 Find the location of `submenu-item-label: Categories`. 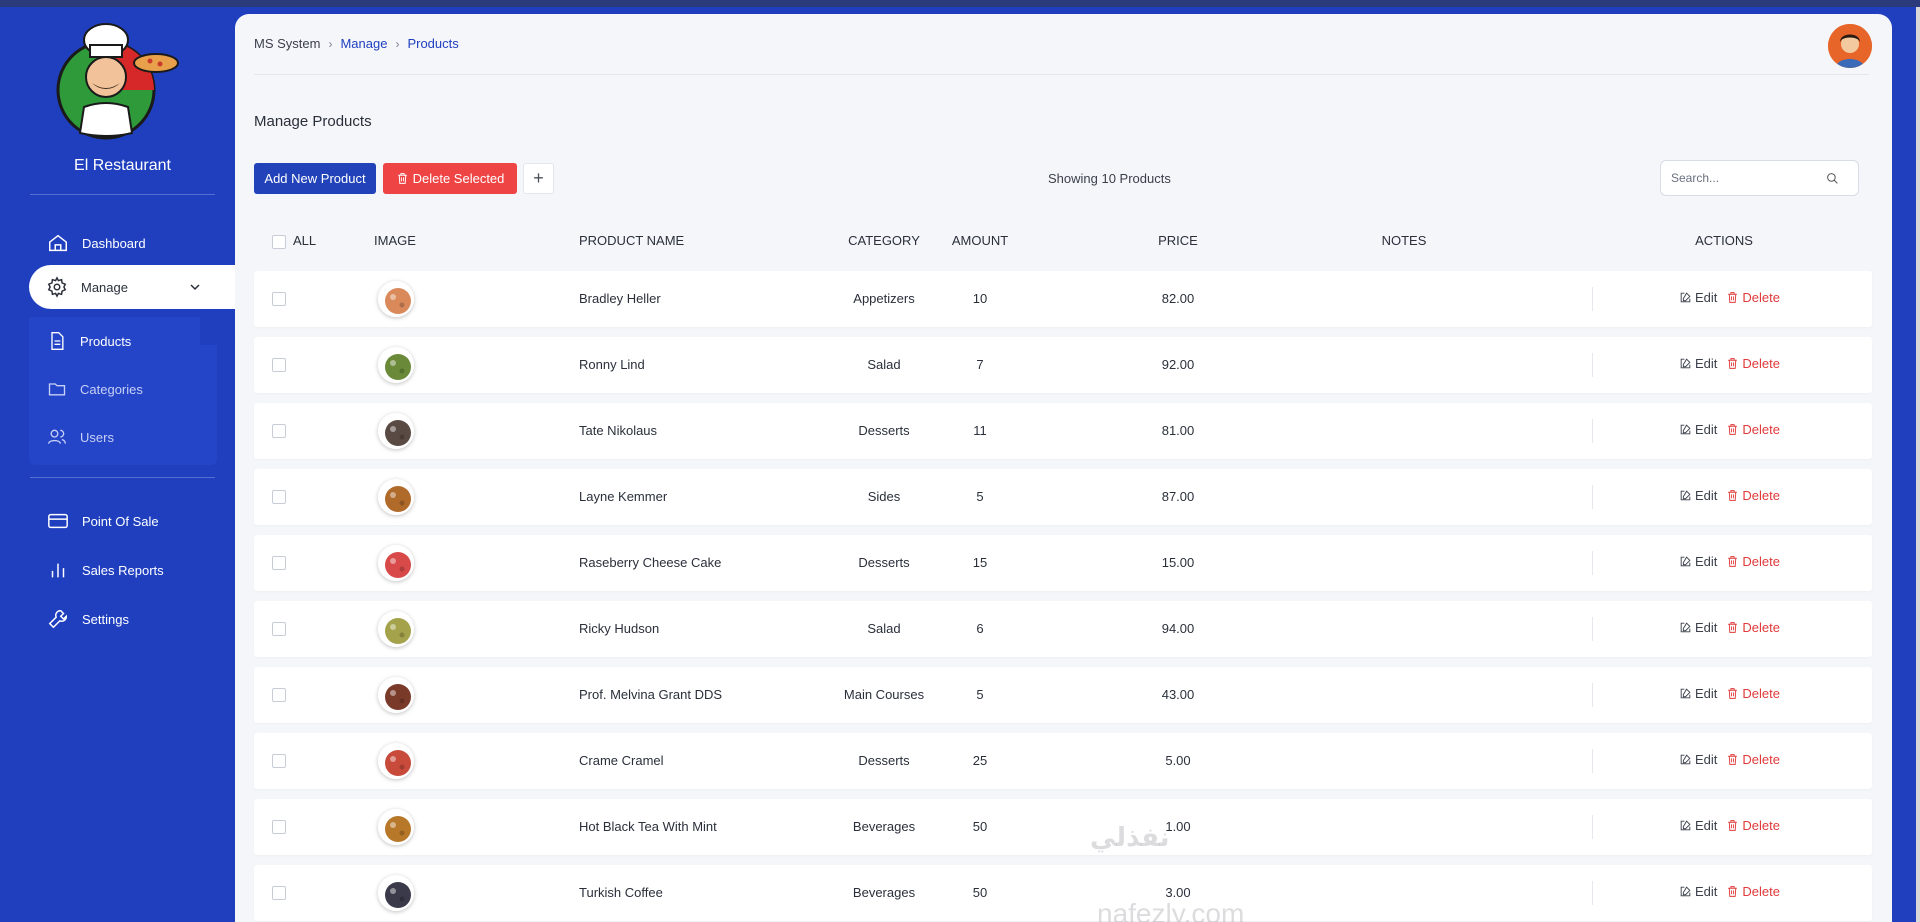

submenu-item-label: Categories is located at coordinates (111, 389).